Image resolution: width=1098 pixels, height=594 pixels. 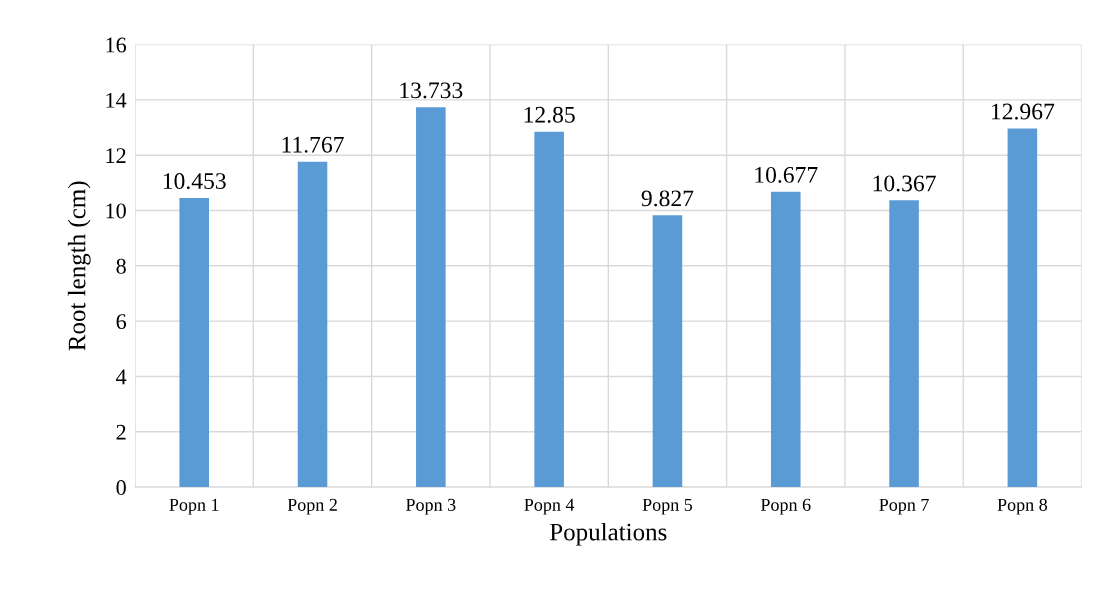 I want to click on data-label: 9.827, so click(x=667, y=198).